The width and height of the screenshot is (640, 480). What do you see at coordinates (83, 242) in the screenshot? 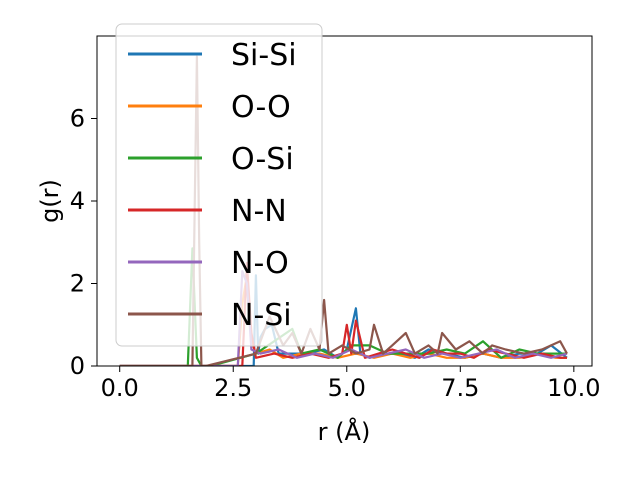
I see `y-axis-ticks: 0 2 4 6` at bounding box center [83, 242].